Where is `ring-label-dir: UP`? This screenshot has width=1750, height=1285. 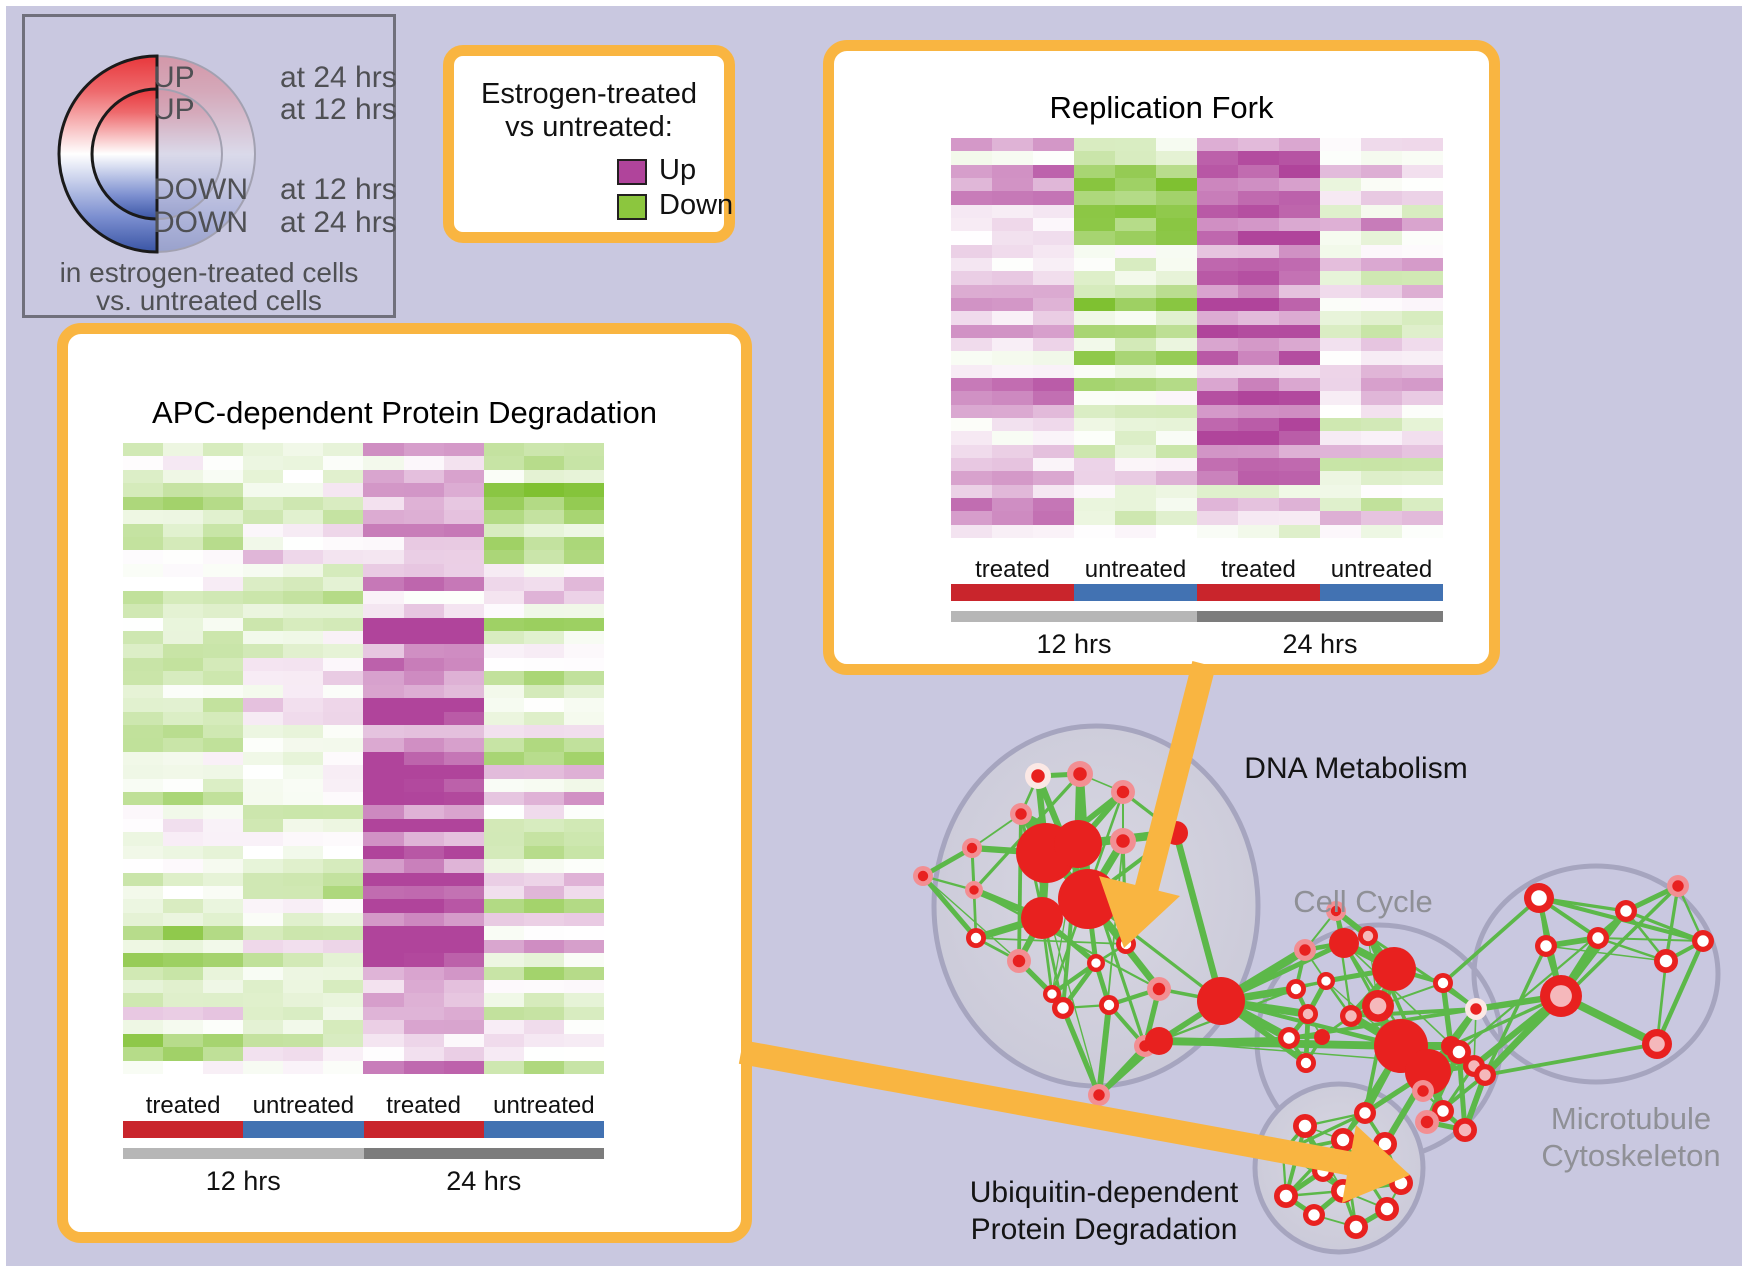 ring-label-dir: UP is located at coordinates (174, 77).